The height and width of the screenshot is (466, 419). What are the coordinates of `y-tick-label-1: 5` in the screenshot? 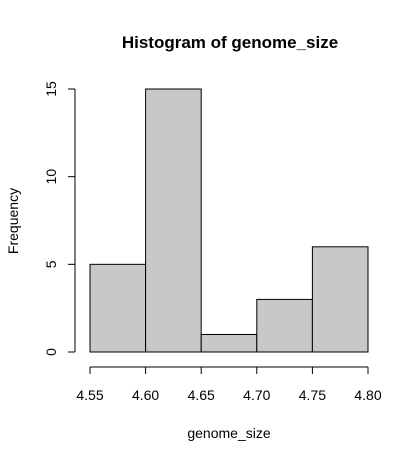 It's located at (51, 264).